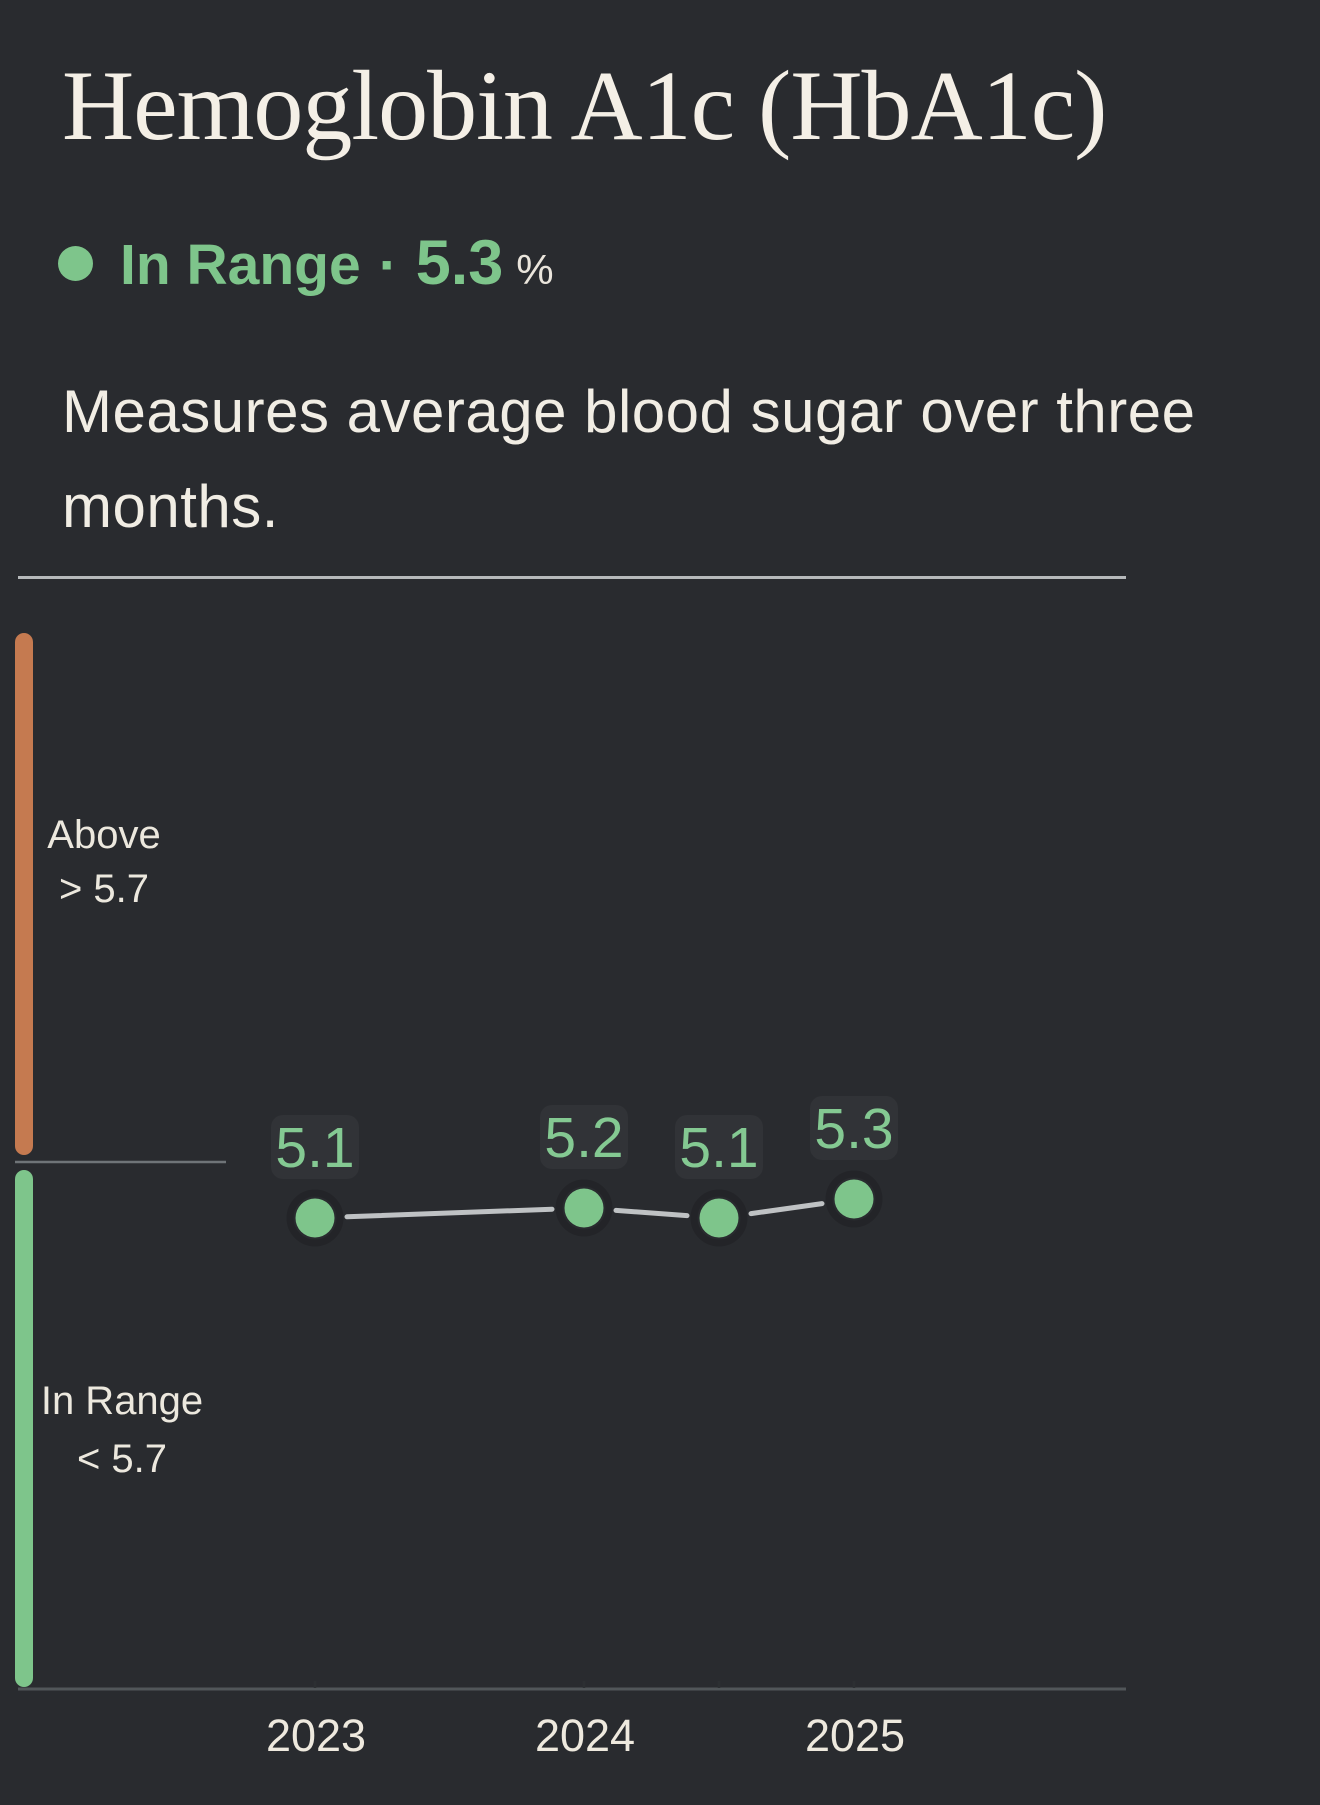 This screenshot has height=1805, width=1320. Describe the element at coordinates (535, 269) in the screenshot. I see `status-unit: %` at that location.